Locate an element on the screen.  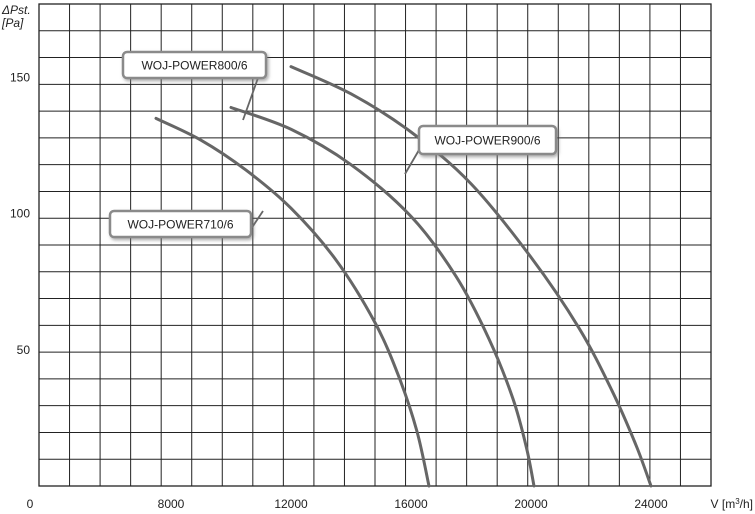
x-tick-labels: 8000 12000 16000 20000 24000 is located at coordinates (413, 504).